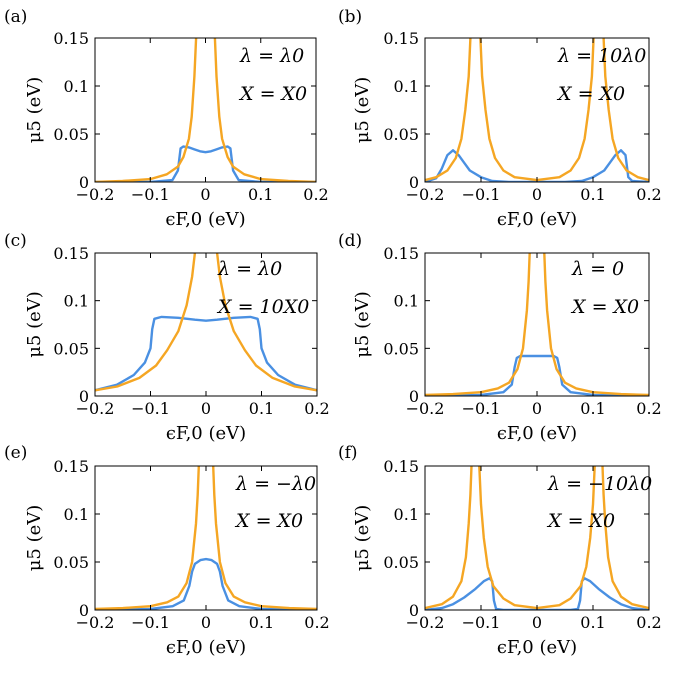  Describe the element at coordinates (15, 241) in the screenshot. I see `panel-label: (c)` at that location.